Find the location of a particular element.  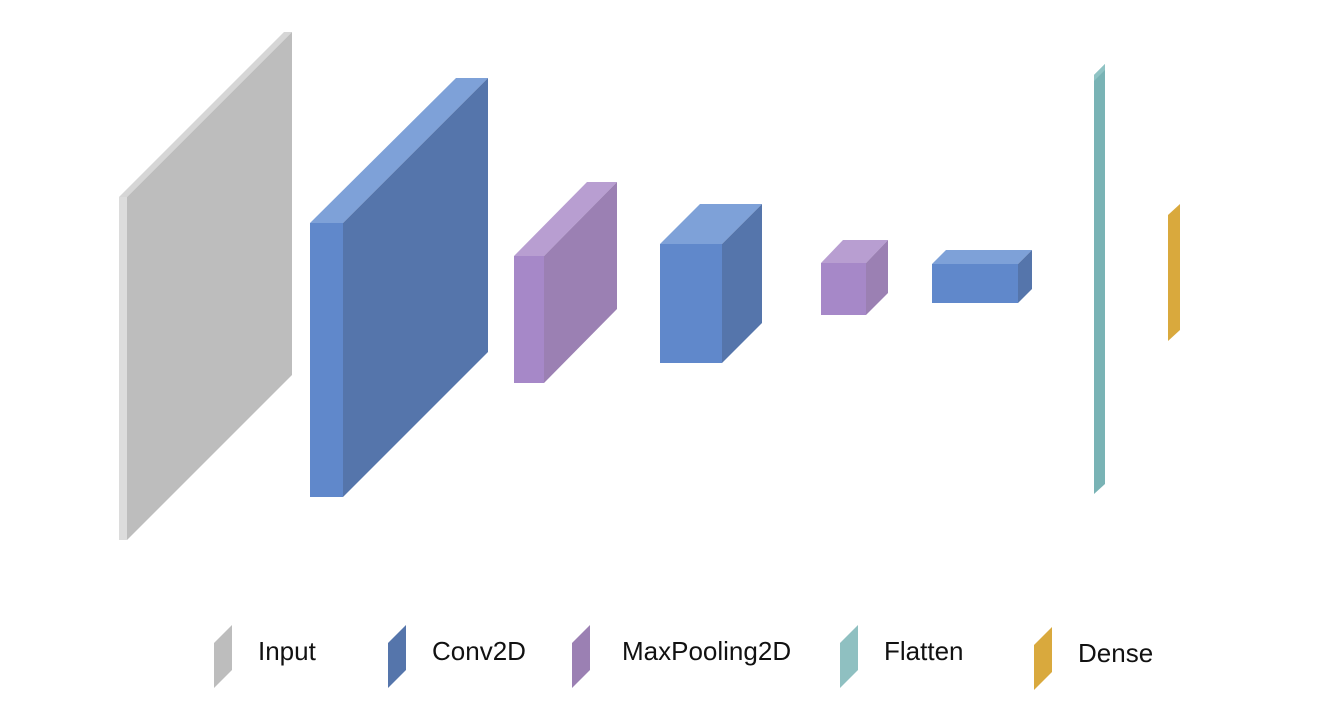

conv2d-layer-1-block is located at coordinates (399, 287).